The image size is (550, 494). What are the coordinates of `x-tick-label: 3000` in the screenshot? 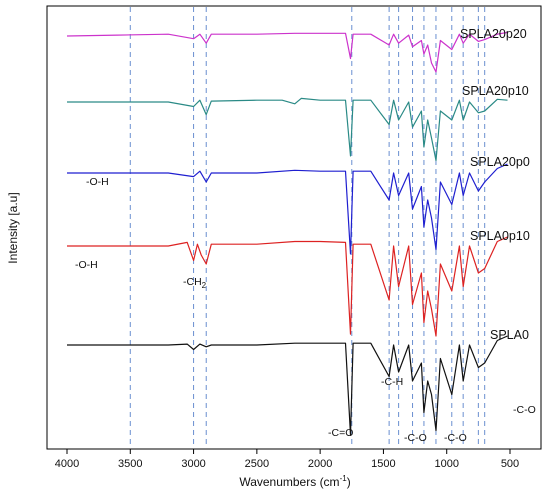 It's located at (193, 464).